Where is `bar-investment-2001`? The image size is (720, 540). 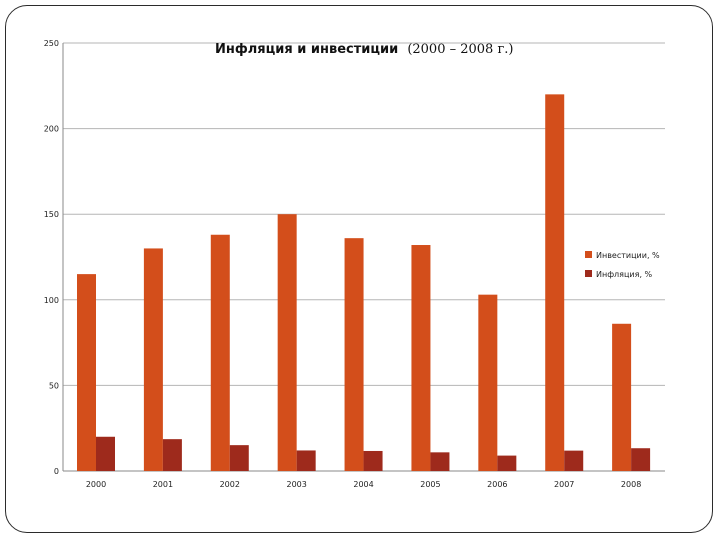
bar-investment-2001 is located at coordinates (153, 359).